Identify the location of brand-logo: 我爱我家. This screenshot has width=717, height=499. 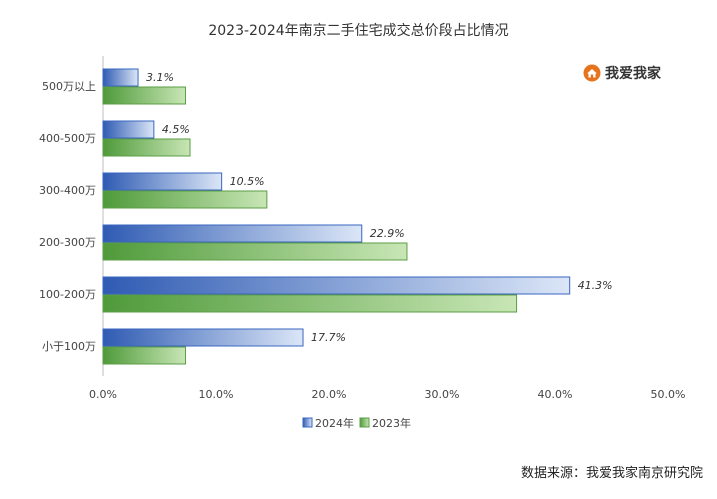
(622, 73).